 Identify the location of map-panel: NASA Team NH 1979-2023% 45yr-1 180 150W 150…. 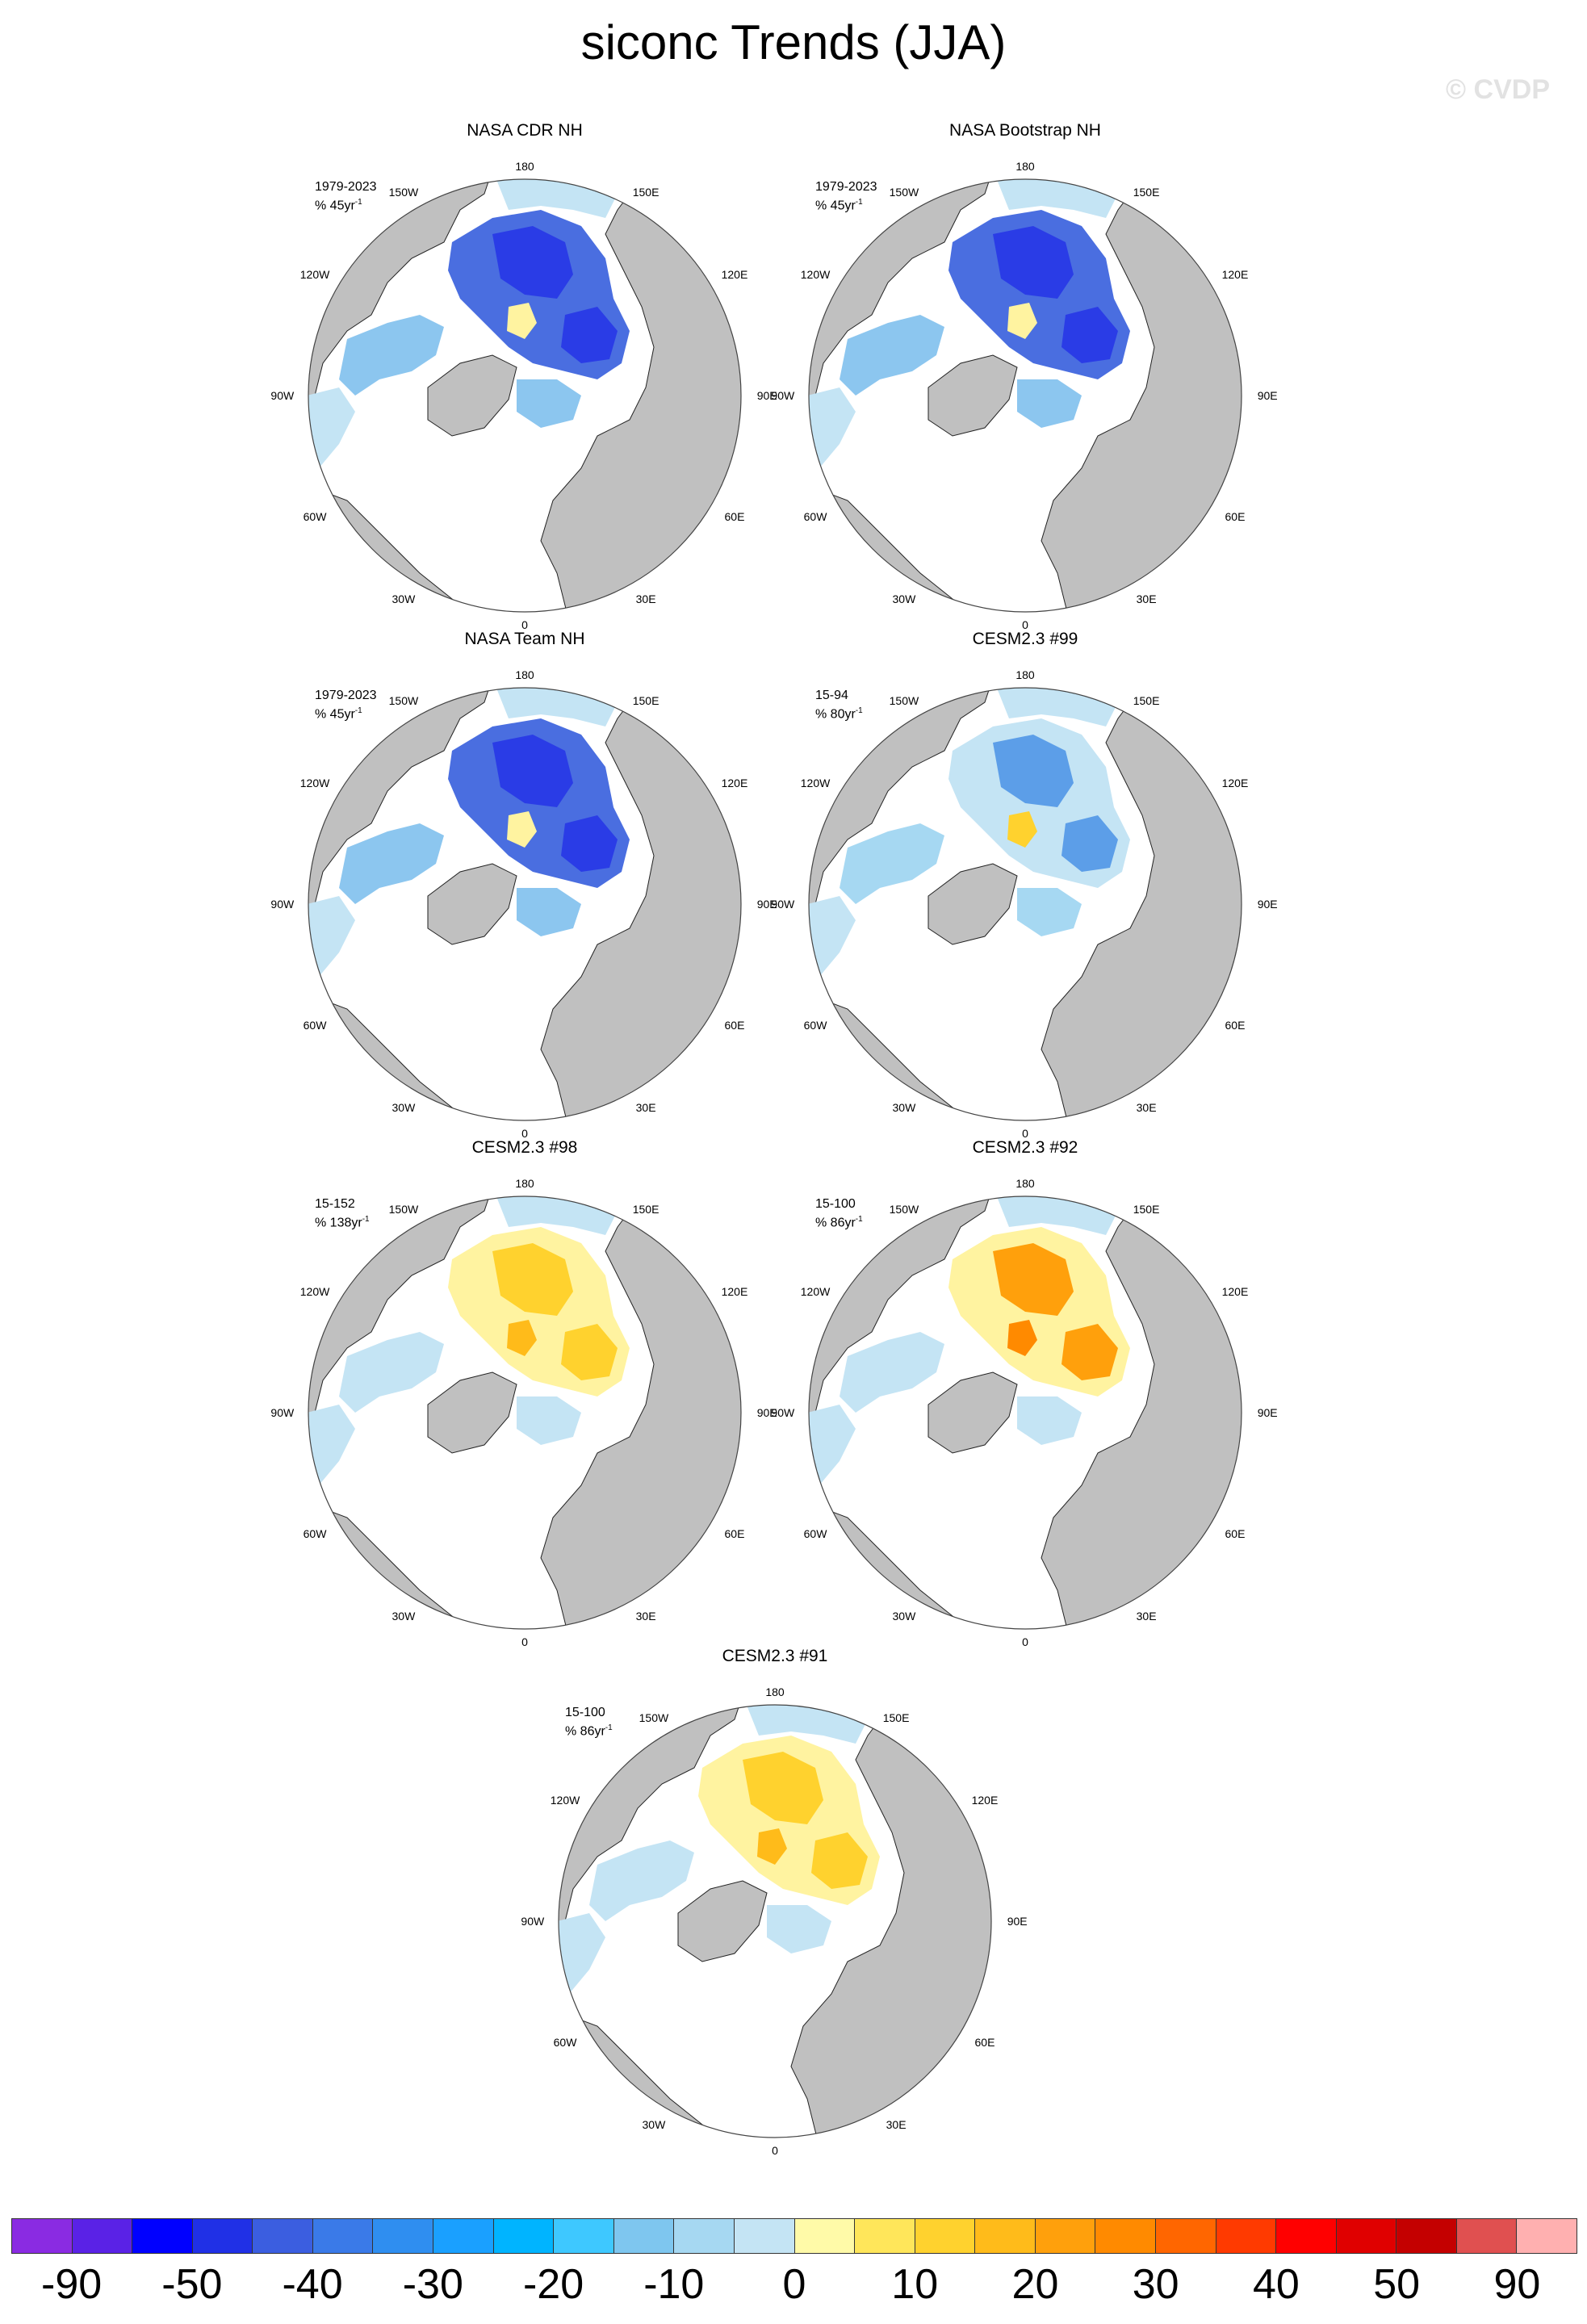
(524, 885).